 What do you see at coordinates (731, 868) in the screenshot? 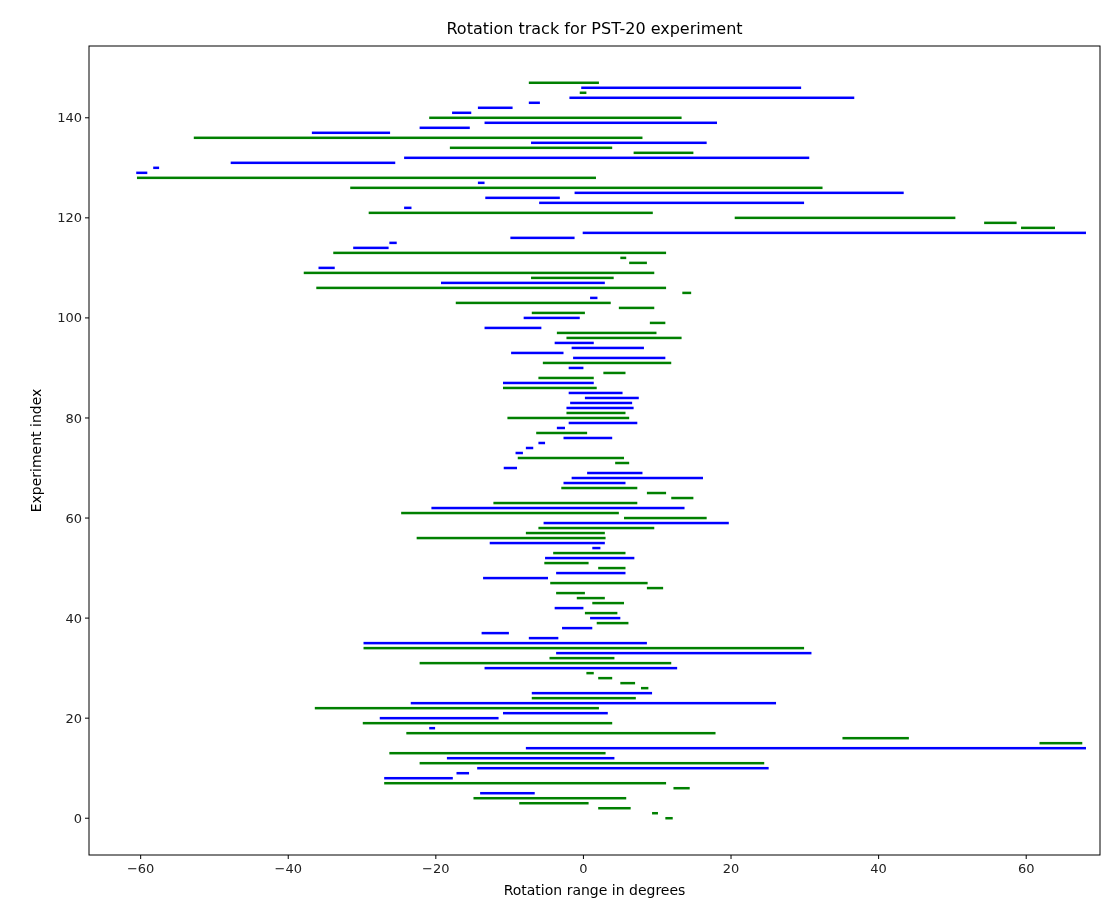
I see `x-tick-label: 20` at bounding box center [731, 868].